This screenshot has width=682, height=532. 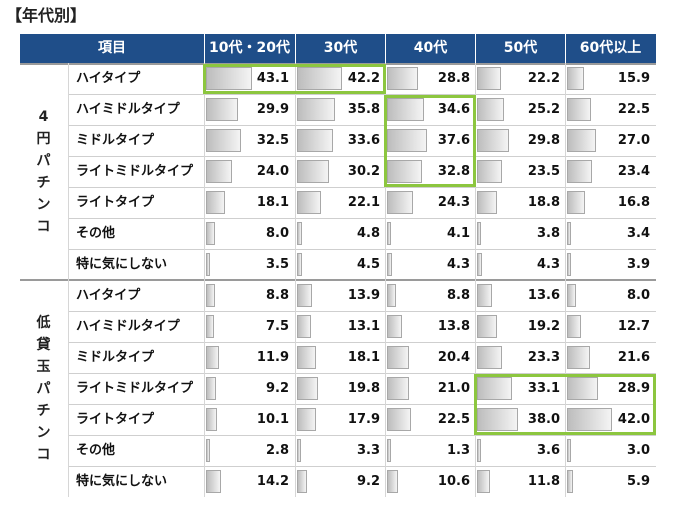 I want to click on value-text: 30.2, so click(x=363, y=171).